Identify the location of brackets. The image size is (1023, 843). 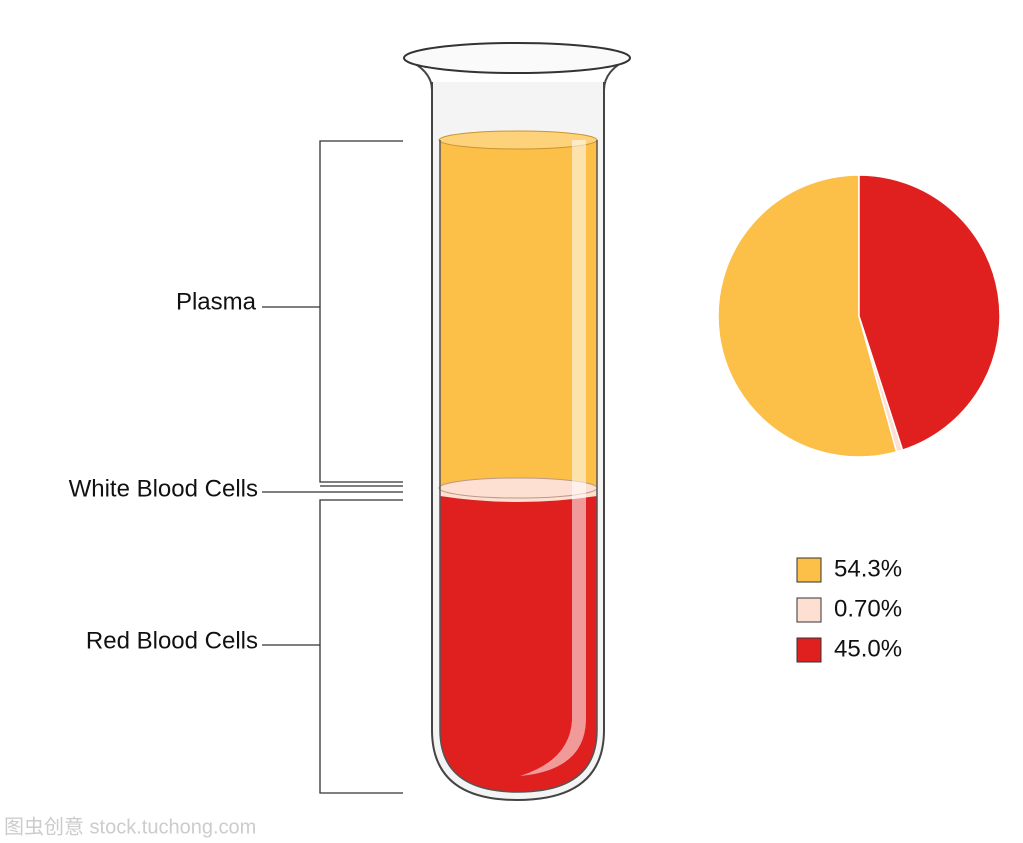
(332, 467).